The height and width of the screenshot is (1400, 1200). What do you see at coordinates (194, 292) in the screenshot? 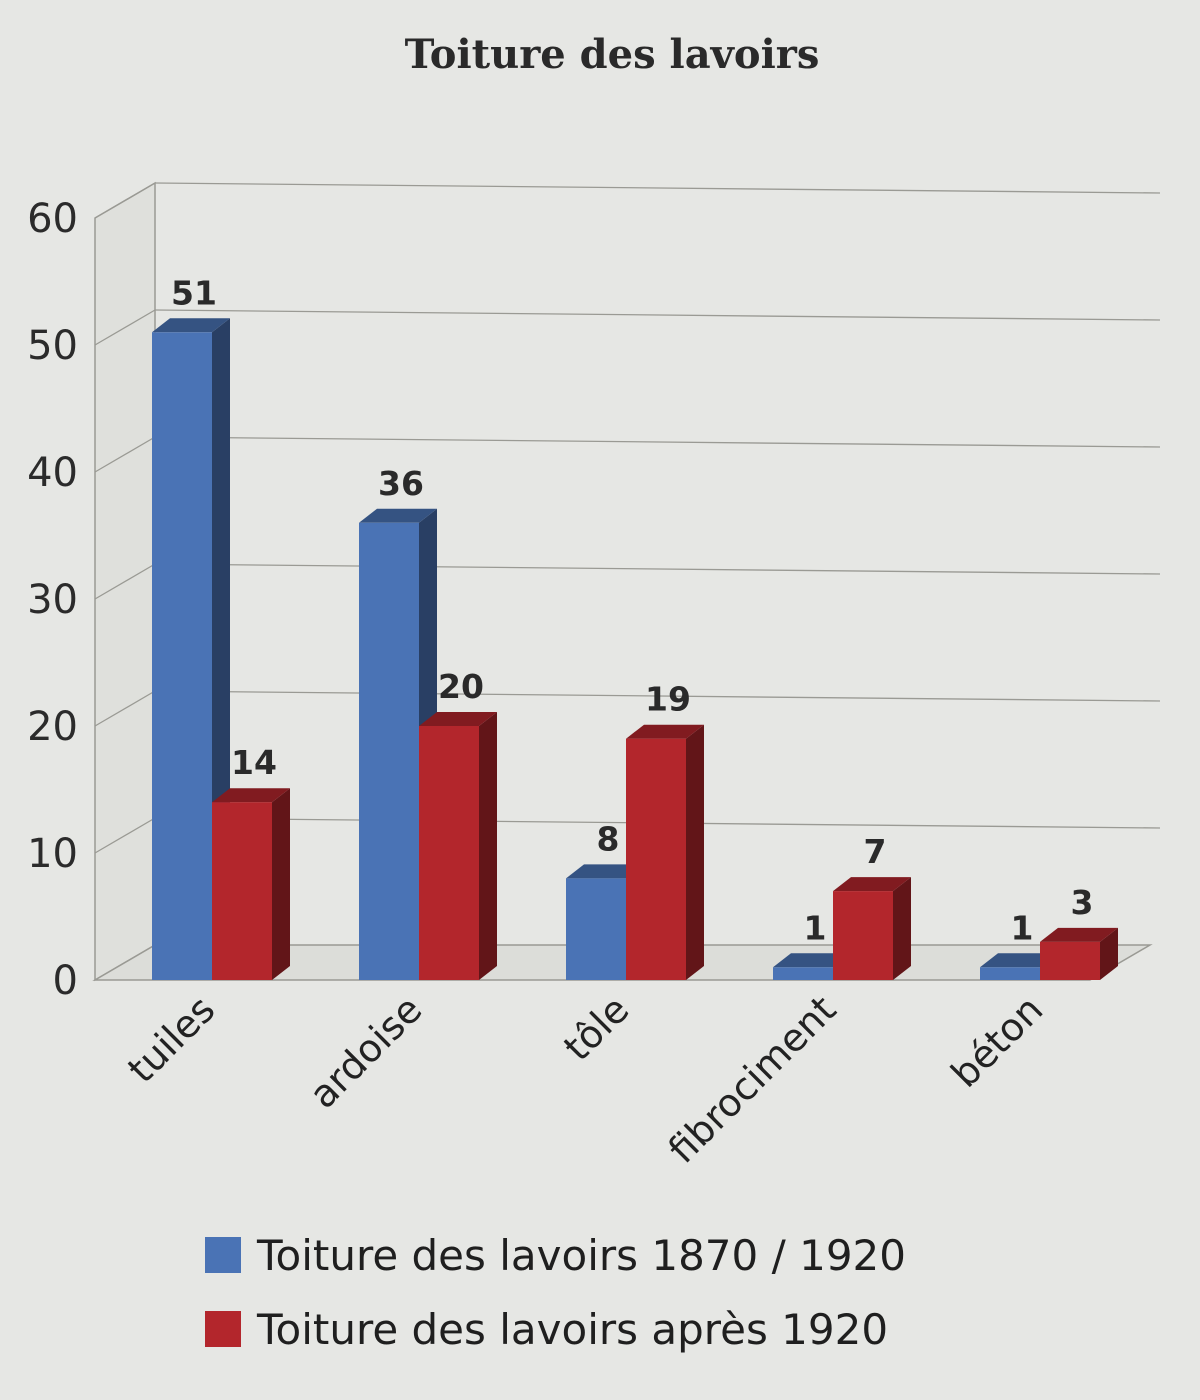
I see `data-label: 51` at bounding box center [194, 292].